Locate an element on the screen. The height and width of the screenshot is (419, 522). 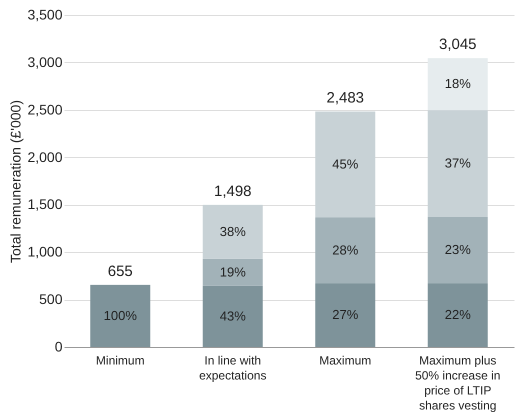
y-tick-label: 3,500 is located at coordinates (45, 14).